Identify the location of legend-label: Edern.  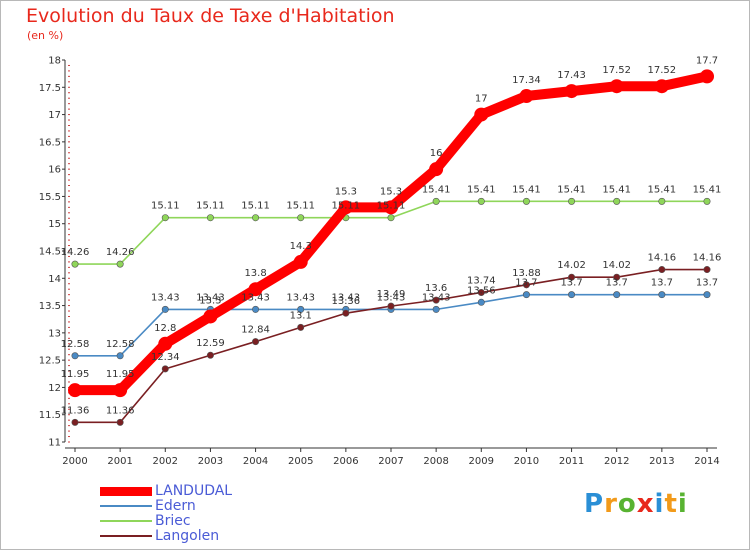
(175, 506).